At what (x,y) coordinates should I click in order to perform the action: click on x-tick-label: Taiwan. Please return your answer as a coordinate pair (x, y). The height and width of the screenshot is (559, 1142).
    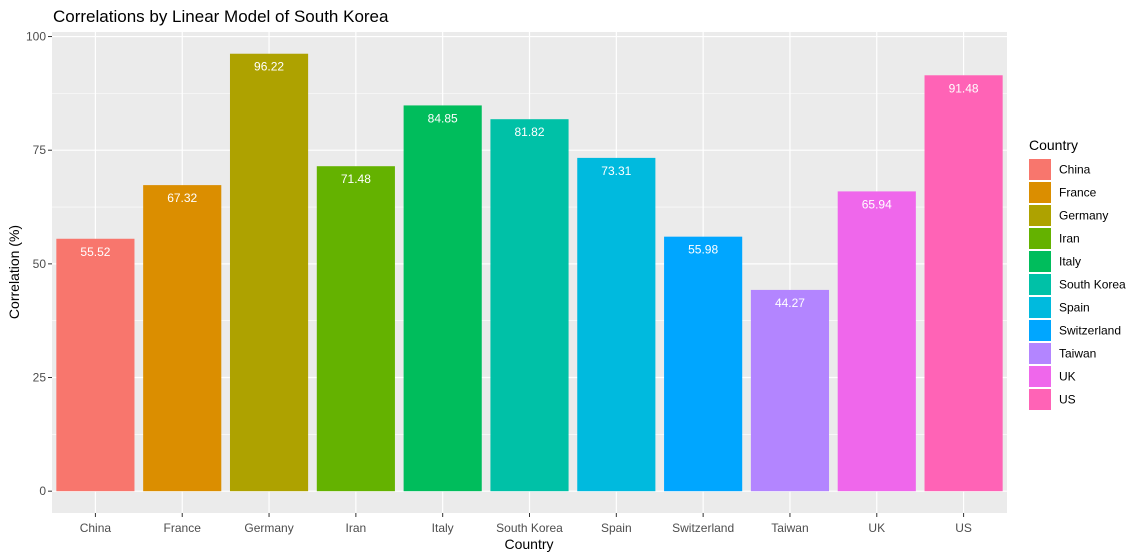
    Looking at the image, I should click on (789, 528).